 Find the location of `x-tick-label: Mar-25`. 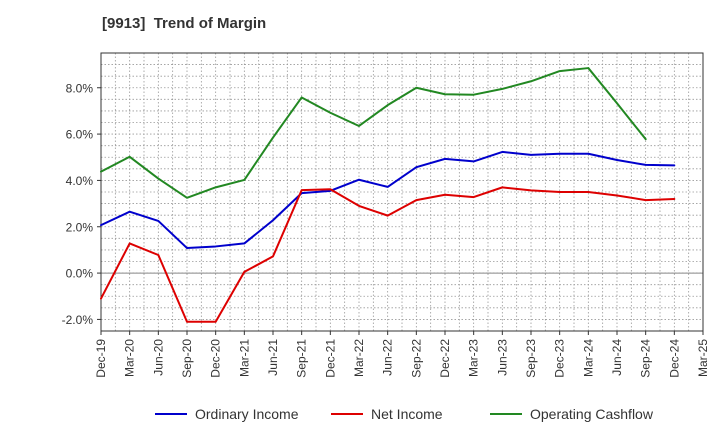

x-tick-label: Mar-25 is located at coordinates (703, 358).